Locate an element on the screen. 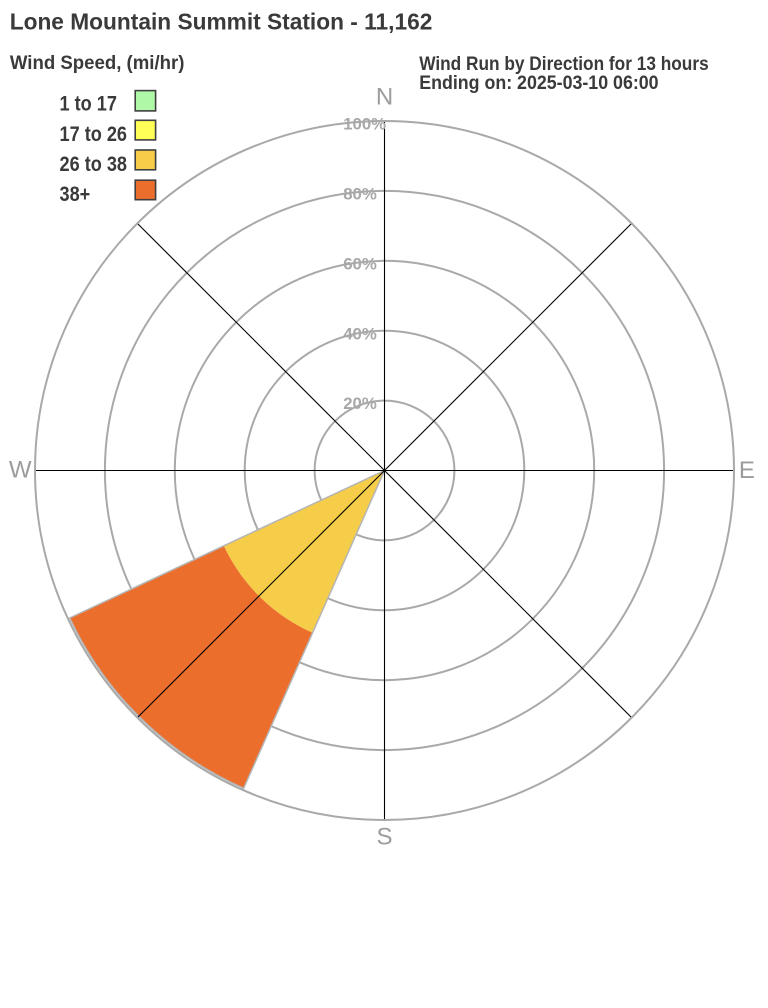  svg-text: 17 to 26 is located at coordinates (94, 135).